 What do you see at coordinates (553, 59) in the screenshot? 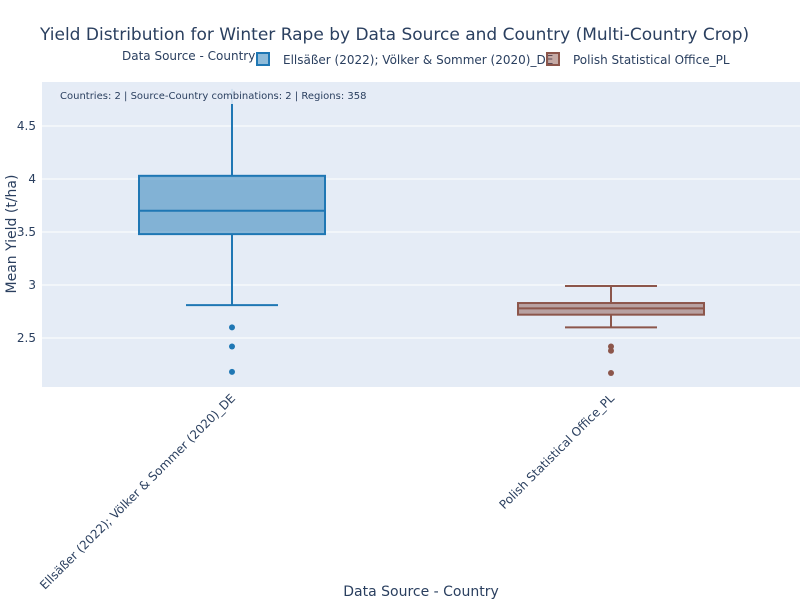
I see `legend-swatch-pl` at bounding box center [553, 59].